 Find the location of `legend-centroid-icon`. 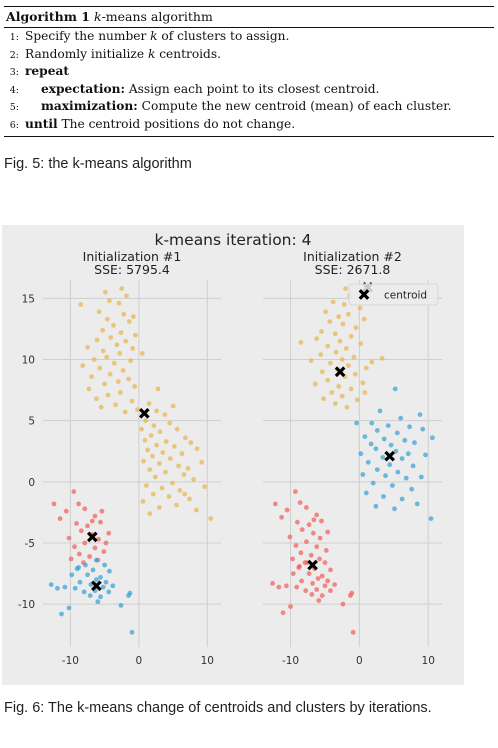

legend-centroid-icon is located at coordinates (364, 294).